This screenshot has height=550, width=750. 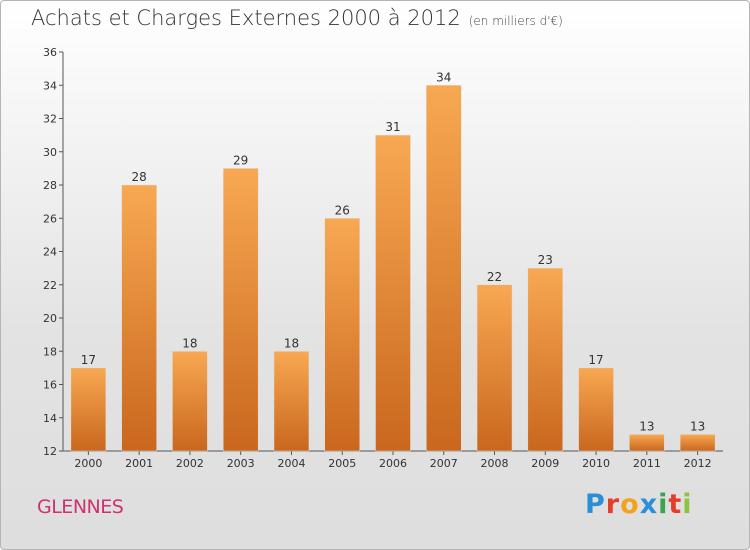 What do you see at coordinates (444, 463) in the screenshot?
I see `x-tick-label-2007: 2007` at bounding box center [444, 463].